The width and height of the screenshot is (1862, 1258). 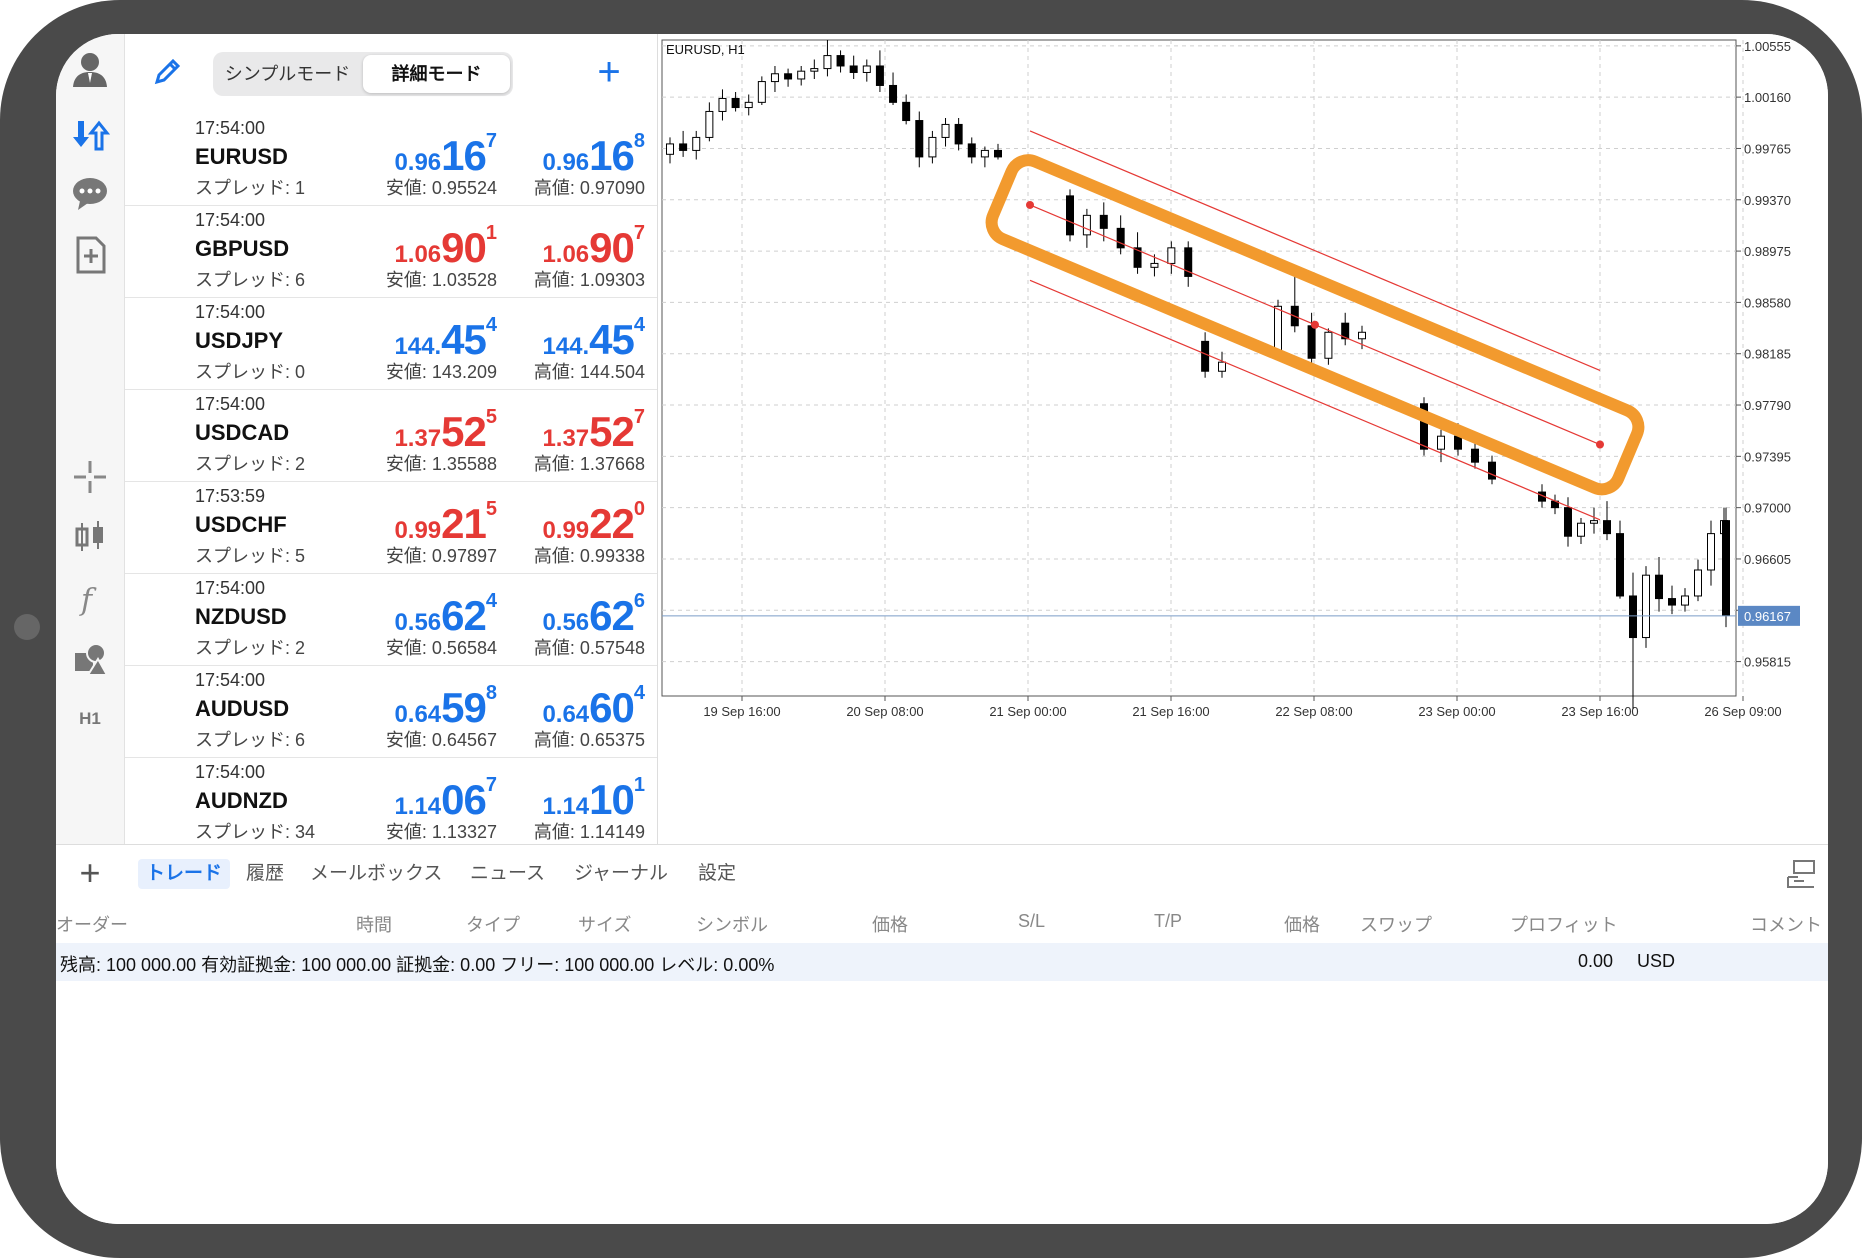 What do you see at coordinates (639, 601) in the screenshot?
I see `ask-point: 6` at bounding box center [639, 601].